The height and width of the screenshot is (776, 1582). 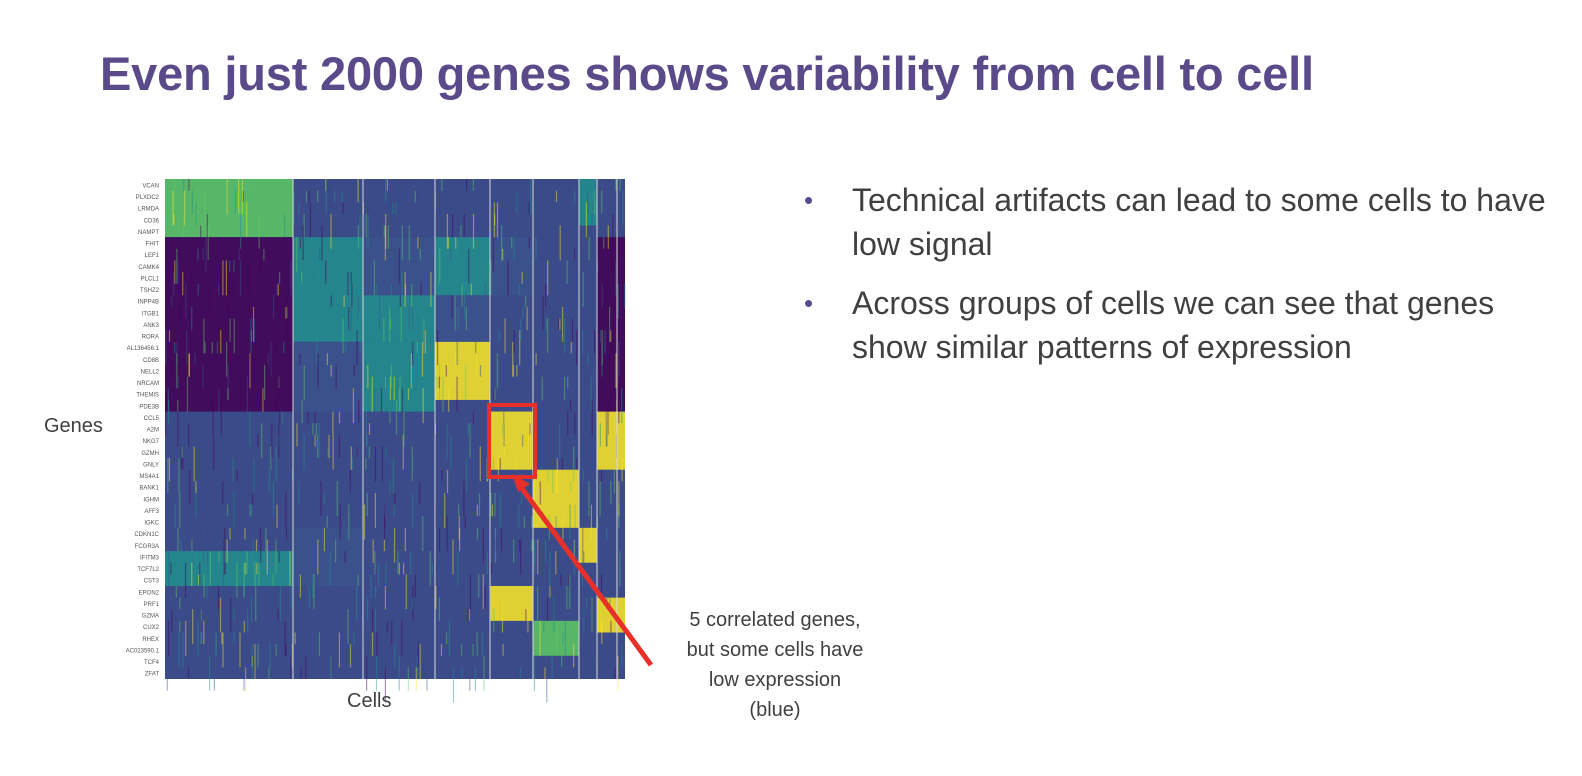 What do you see at coordinates (152, 675) in the screenshot?
I see `gene-label: ZFAT` at bounding box center [152, 675].